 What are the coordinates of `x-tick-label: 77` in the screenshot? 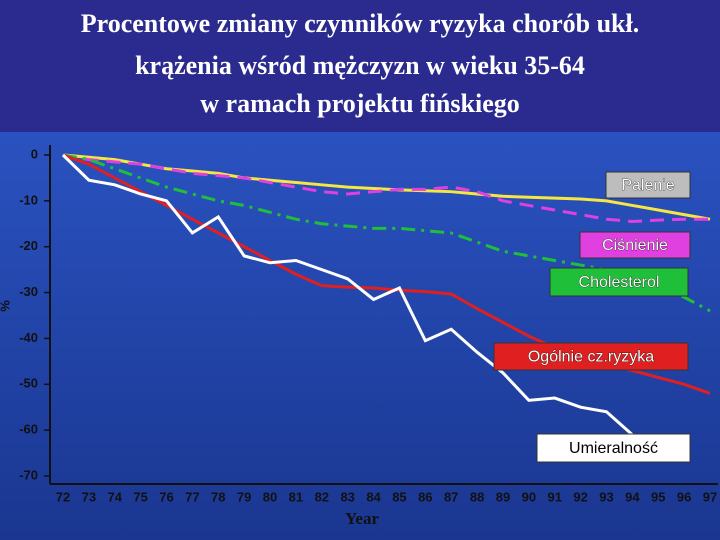 It's located at (192, 496).